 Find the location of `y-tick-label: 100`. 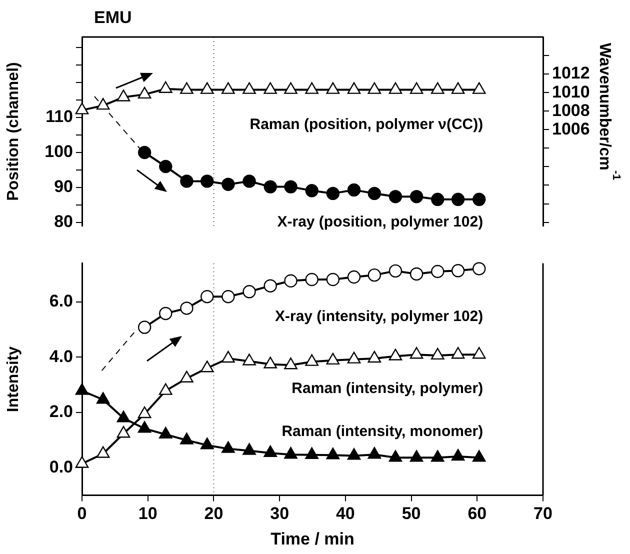

y-tick-label: 100 is located at coordinates (58, 152).